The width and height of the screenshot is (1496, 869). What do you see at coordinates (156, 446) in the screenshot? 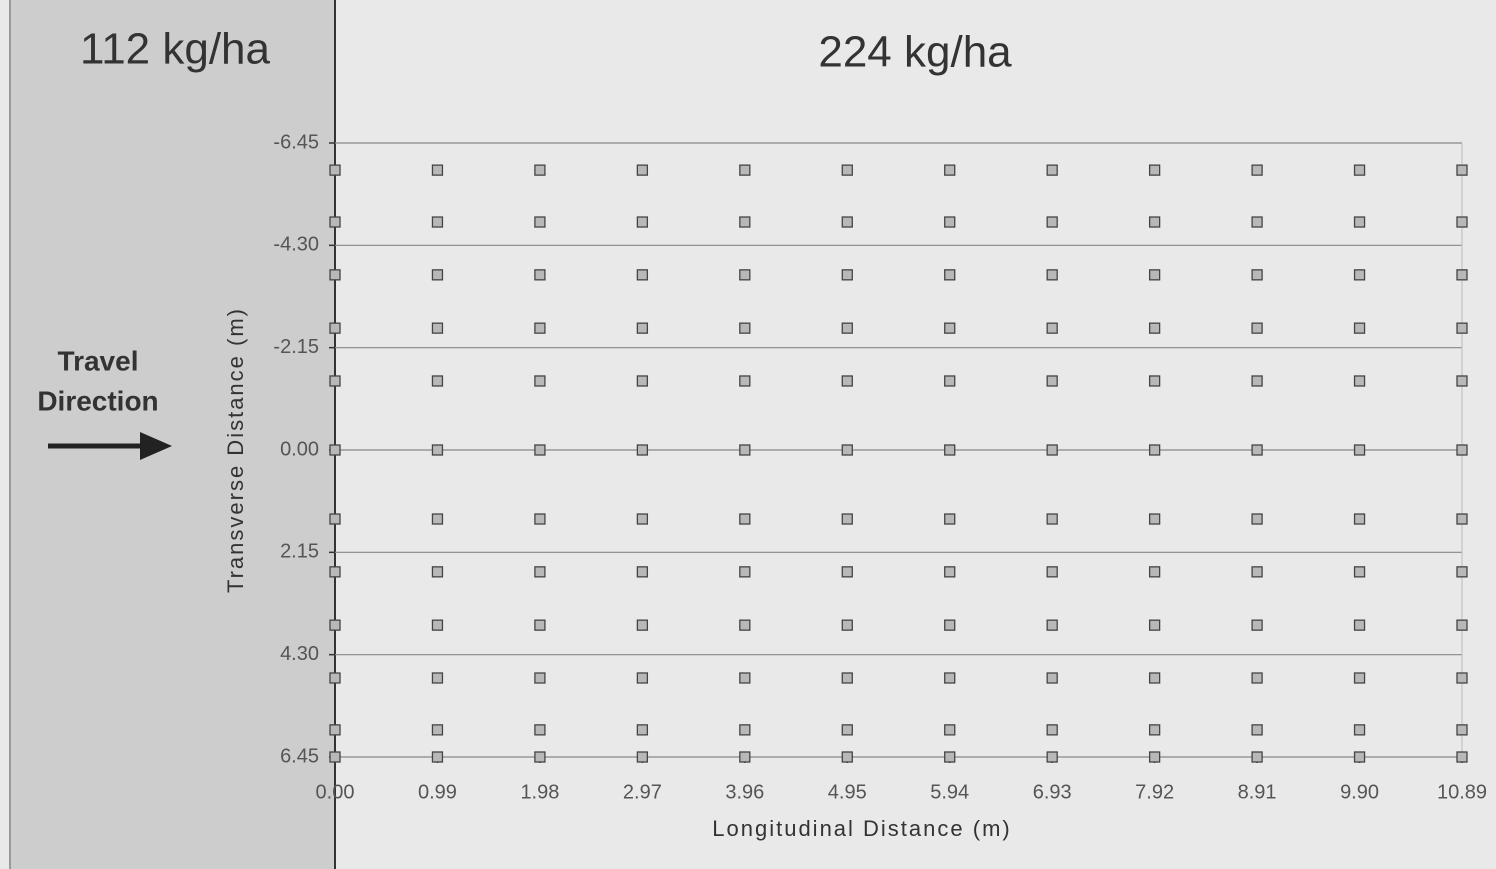
I see `arrow-head` at bounding box center [156, 446].